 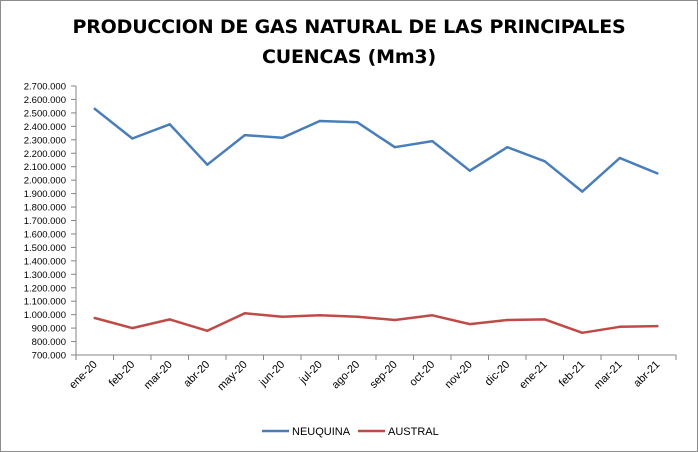 I want to click on y-tick-label: 1.700.000, so click(x=45, y=221).